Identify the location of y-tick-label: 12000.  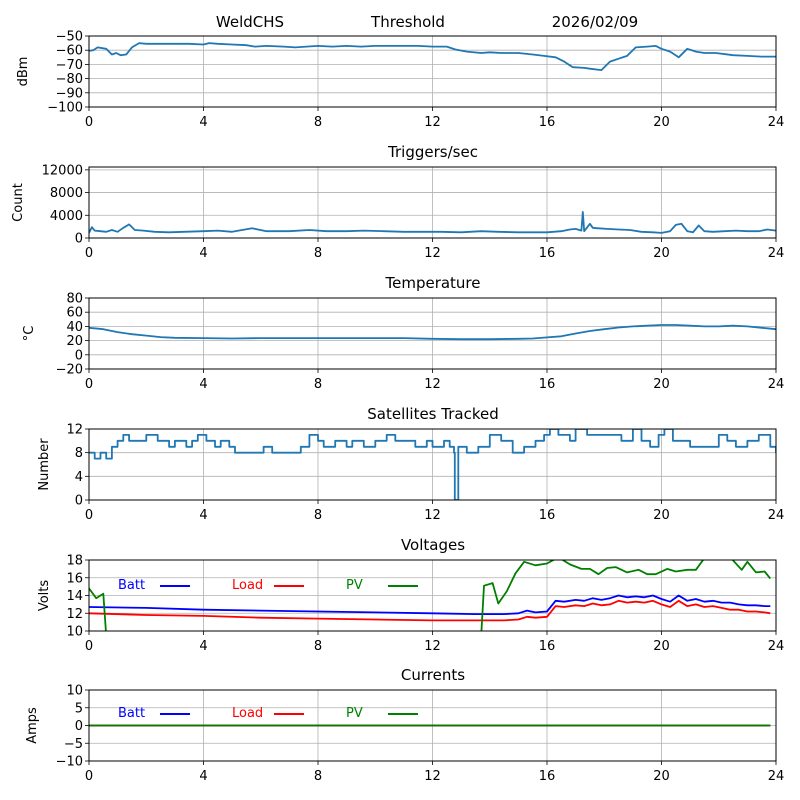
(62, 170).